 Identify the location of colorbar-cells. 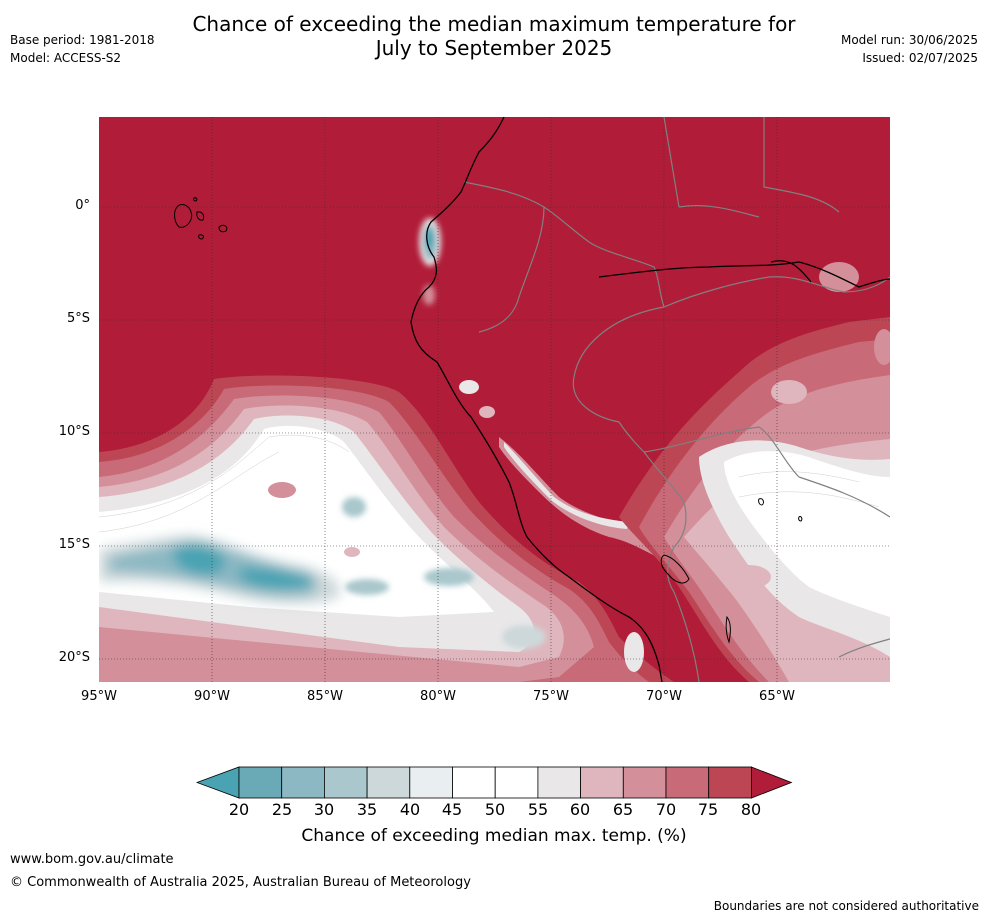
(494, 782).